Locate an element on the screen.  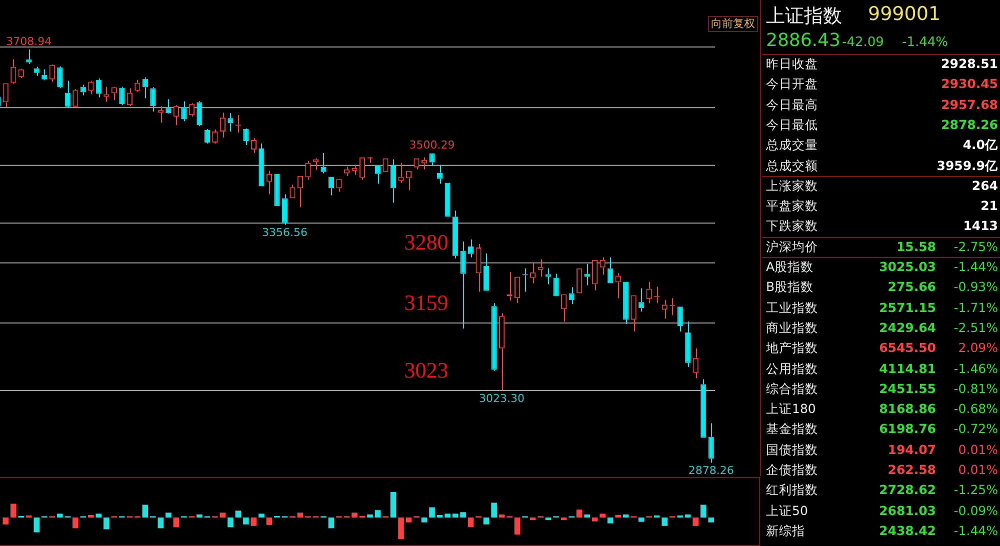
data-label: 2928.51 is located at coordinates (969, 64).